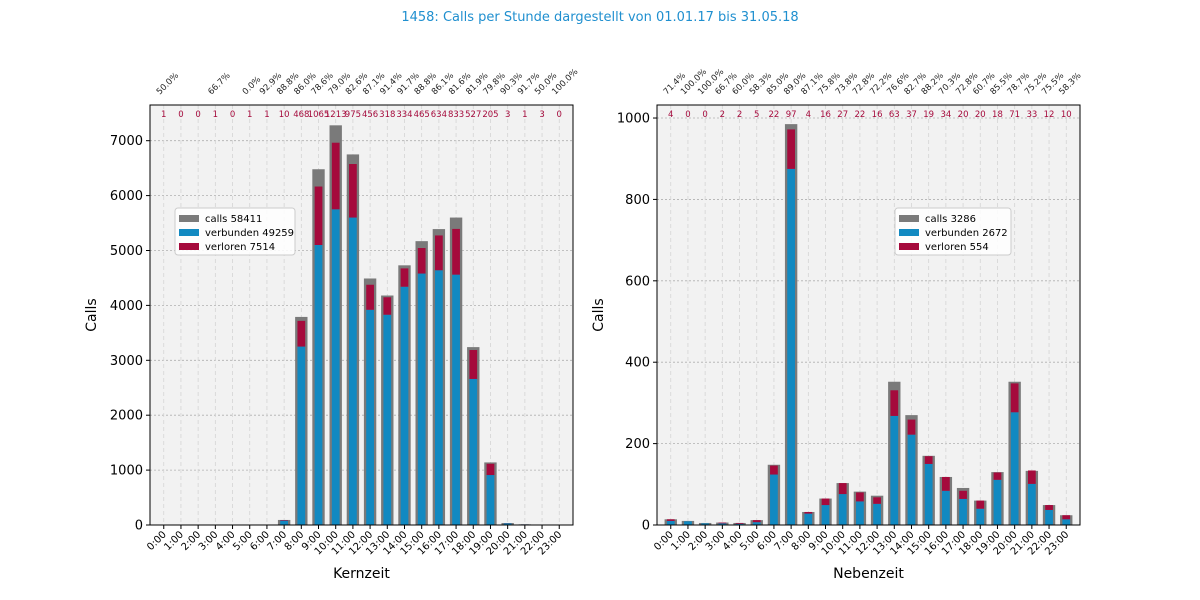  What do you see at coordinates (249, 233) in the screenshot?
I see `panel1-legend-label: verbunden 49259` at bounding box center [249, 233].